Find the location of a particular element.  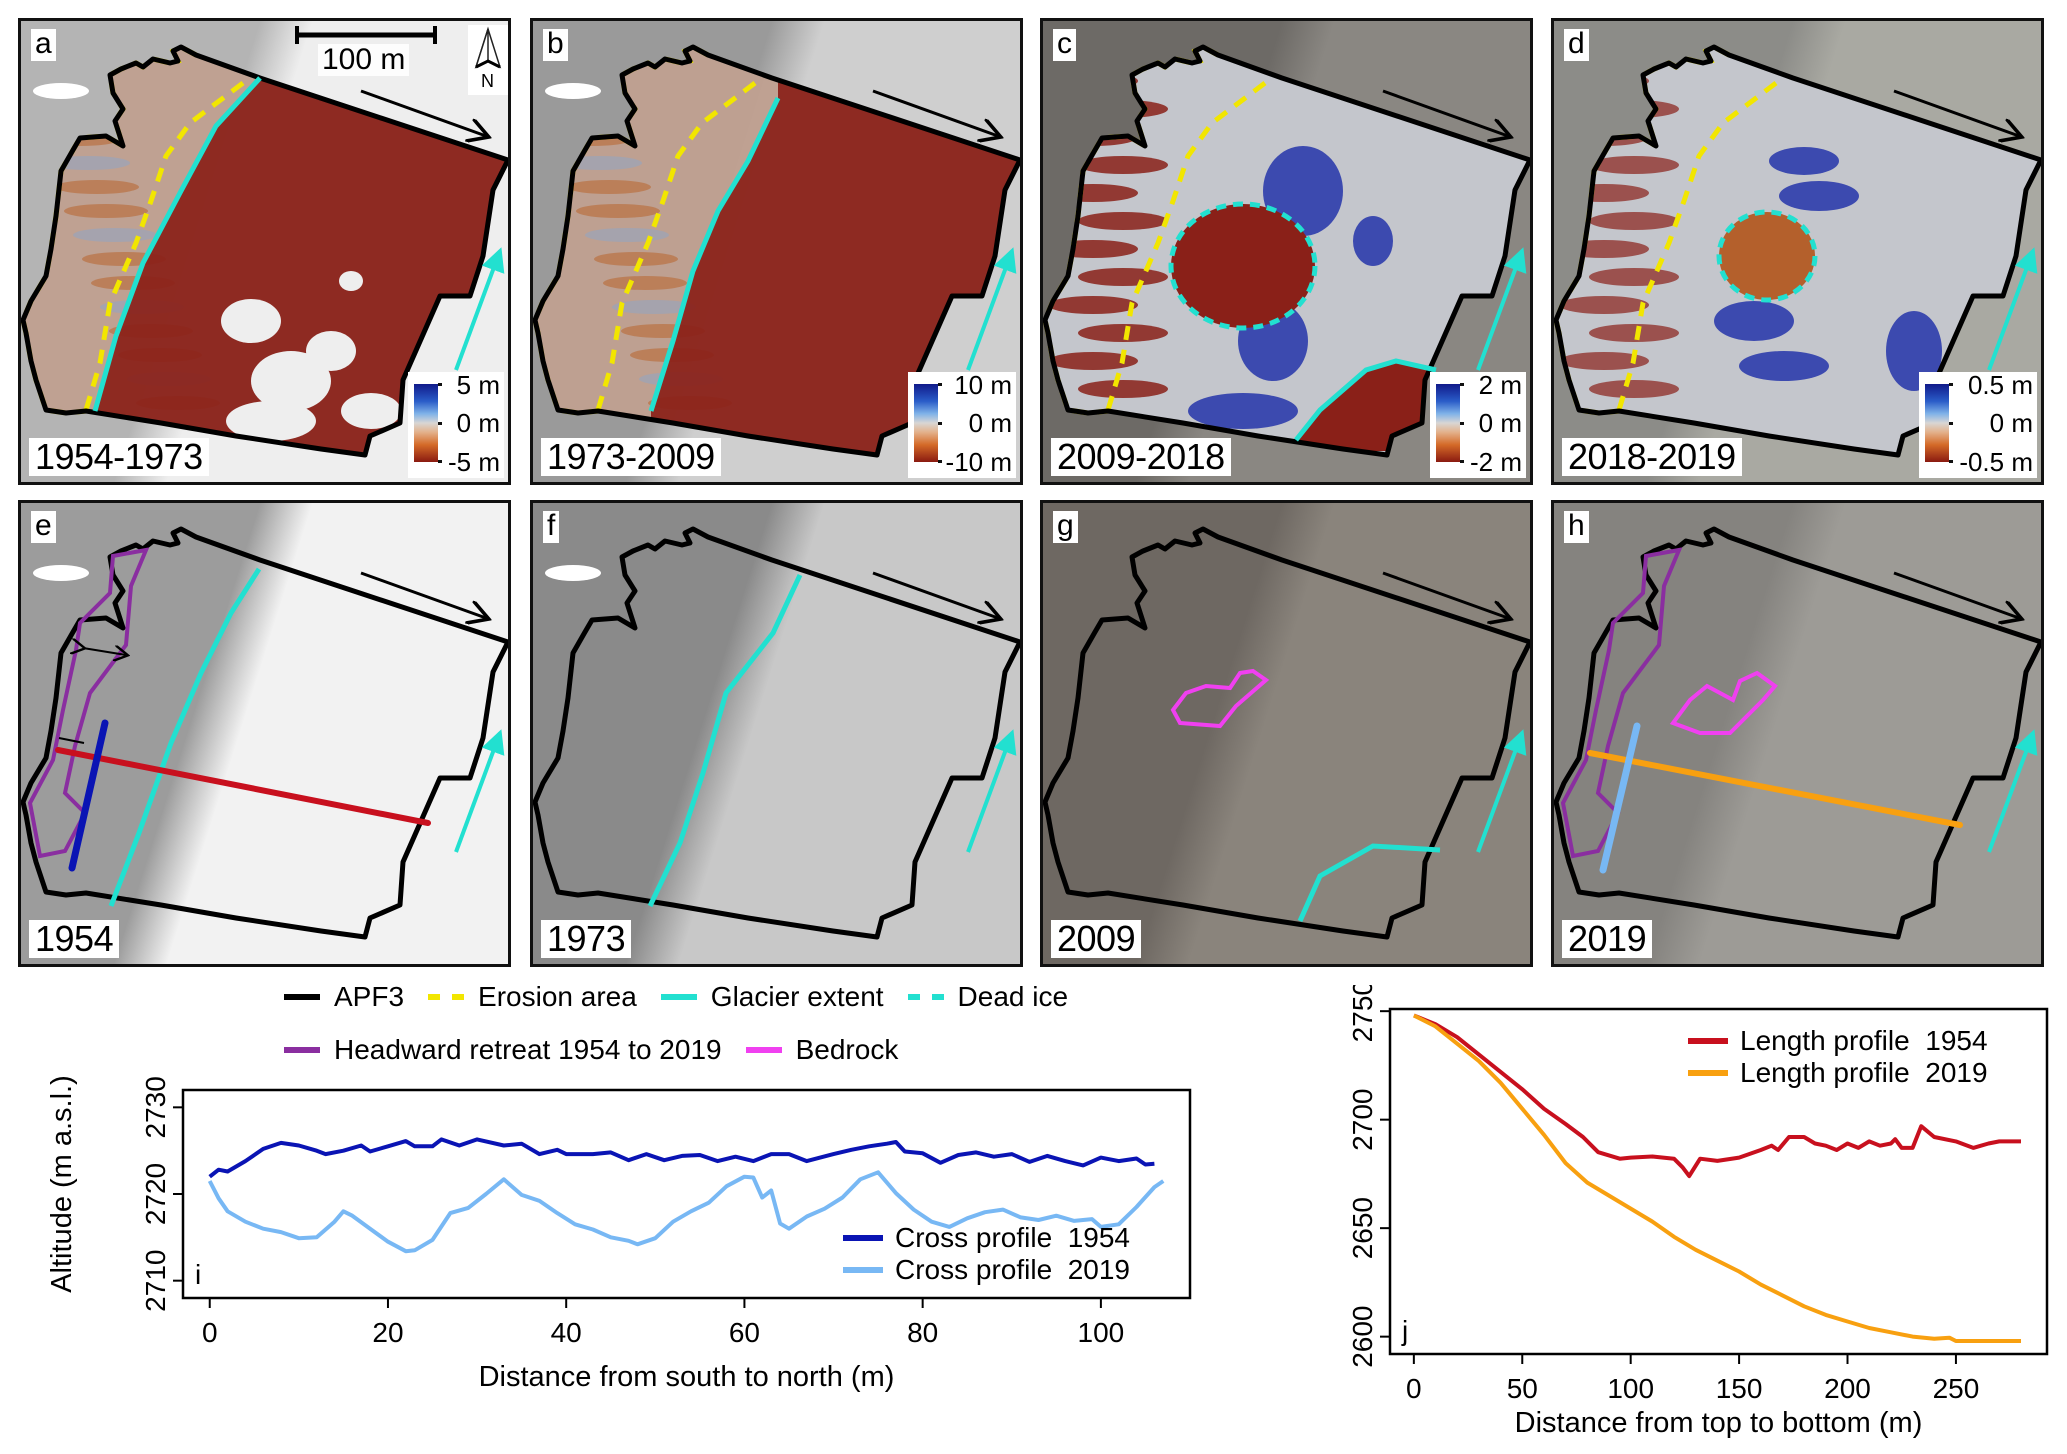

panel-label: c is located at coordinates (1064, 45).